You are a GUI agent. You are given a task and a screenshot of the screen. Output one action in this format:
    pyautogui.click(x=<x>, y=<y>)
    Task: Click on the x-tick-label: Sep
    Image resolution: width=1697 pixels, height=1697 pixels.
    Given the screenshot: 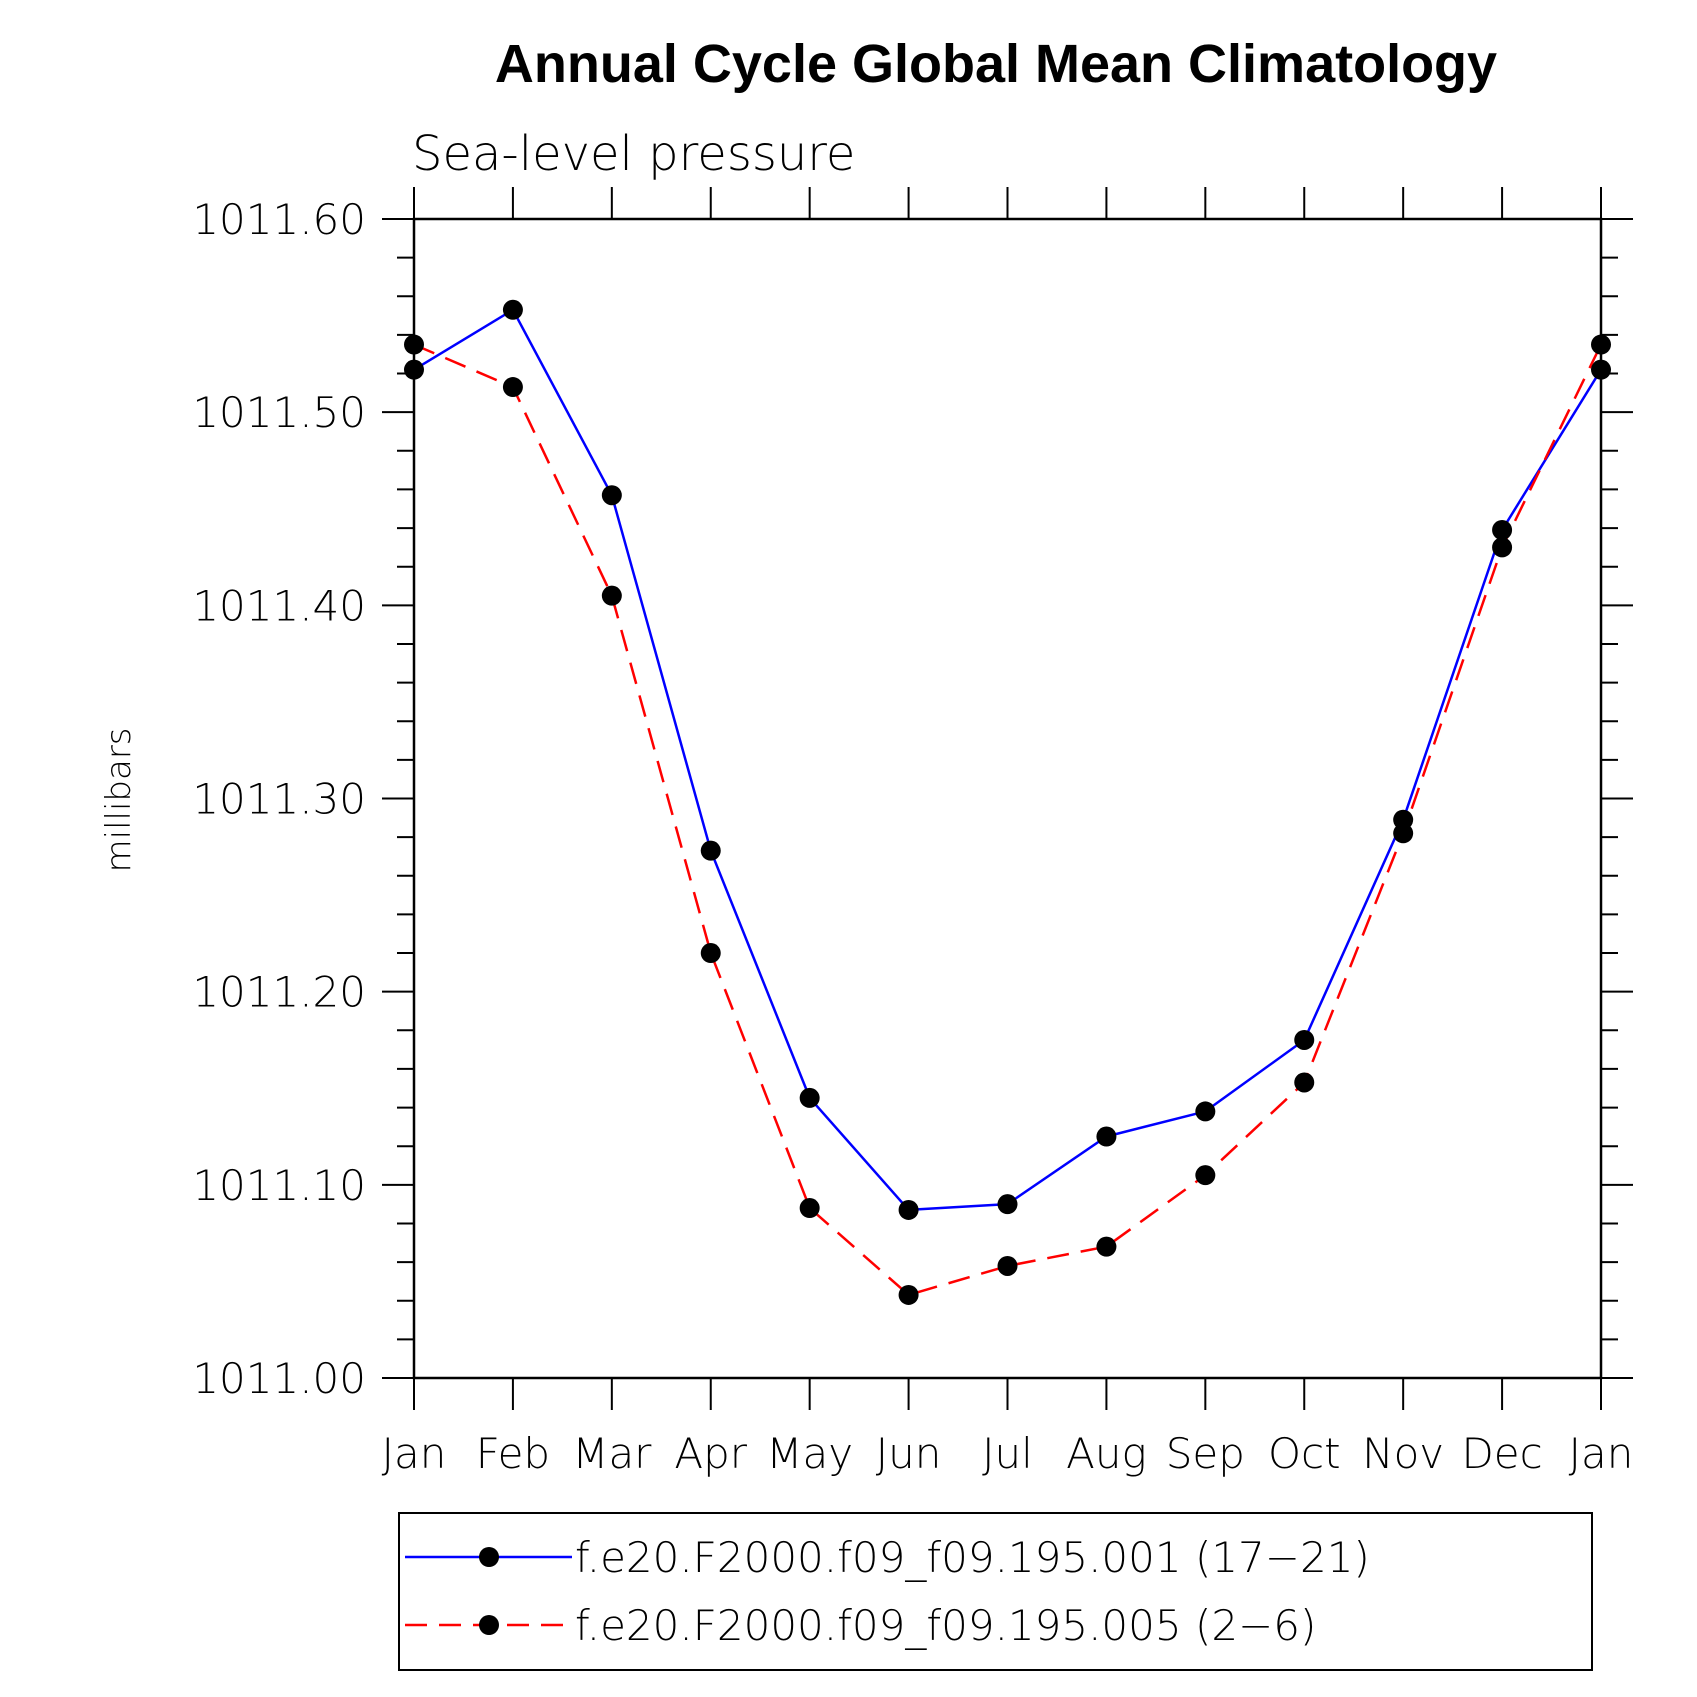 What is the action you would take?
    pyautogui.click(x=1205, y=1453)
    